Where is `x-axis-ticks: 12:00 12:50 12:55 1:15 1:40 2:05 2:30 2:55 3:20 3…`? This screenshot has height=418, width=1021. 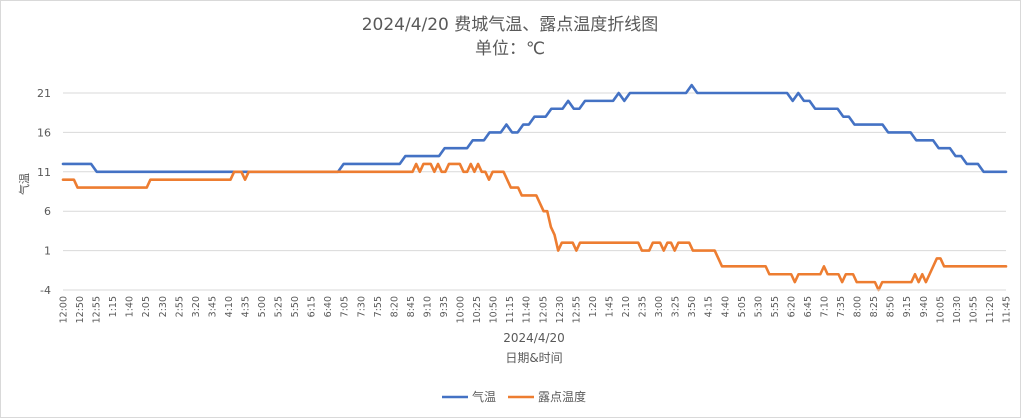 x-axis-ticks: 12:00 12:50 12:55 1:15 1:40 2:05 2:30 2:55 3:20 3… is located at coordinates (536, 309).